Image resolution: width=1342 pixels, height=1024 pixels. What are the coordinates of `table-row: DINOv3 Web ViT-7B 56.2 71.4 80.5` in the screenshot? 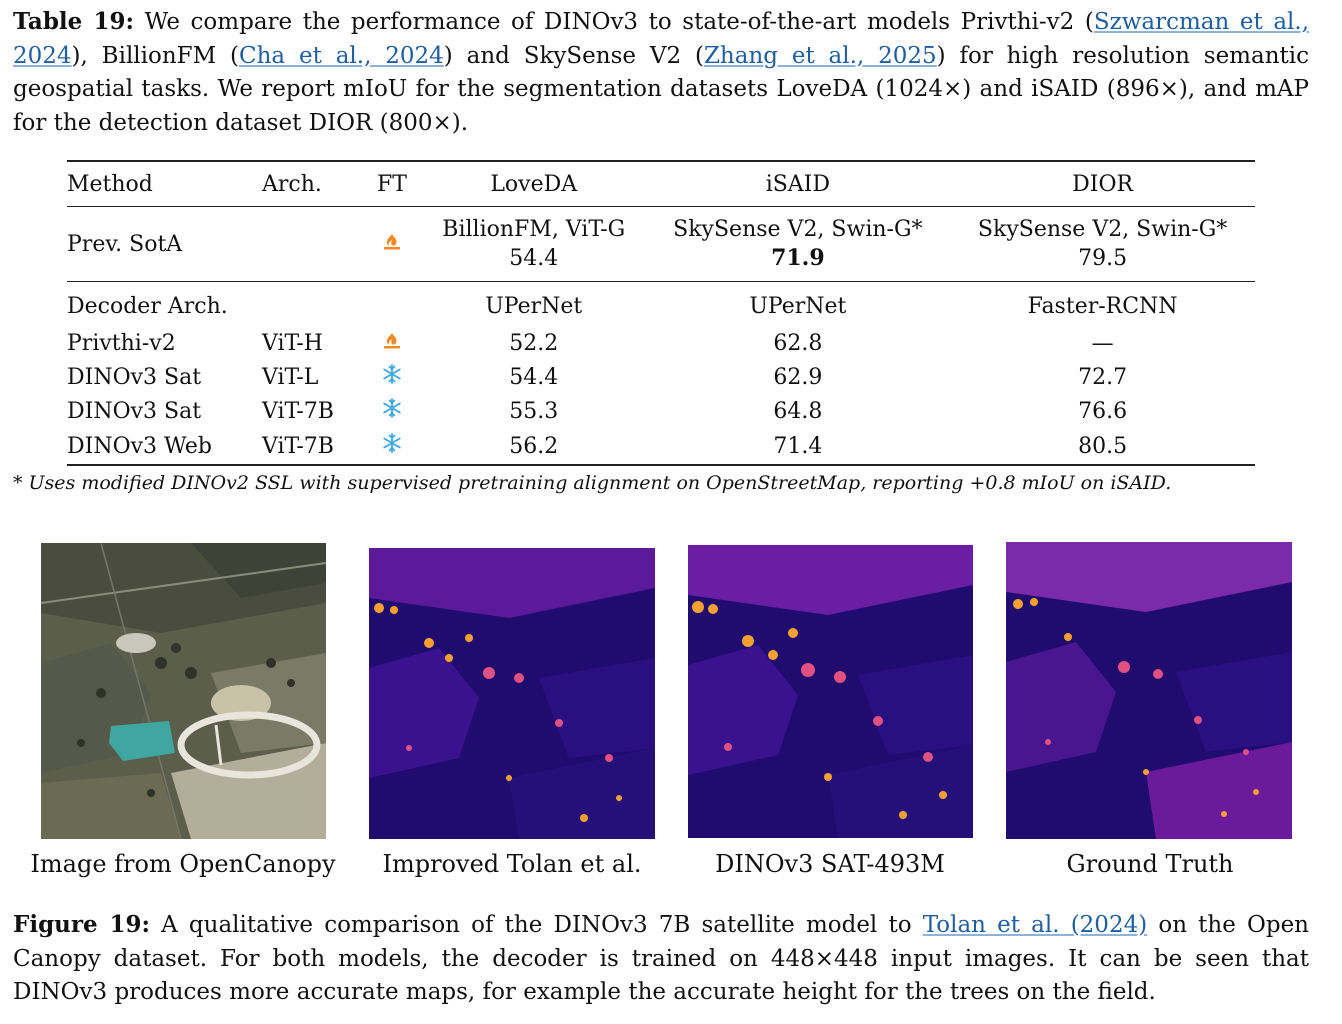 It's located at (661, 447).